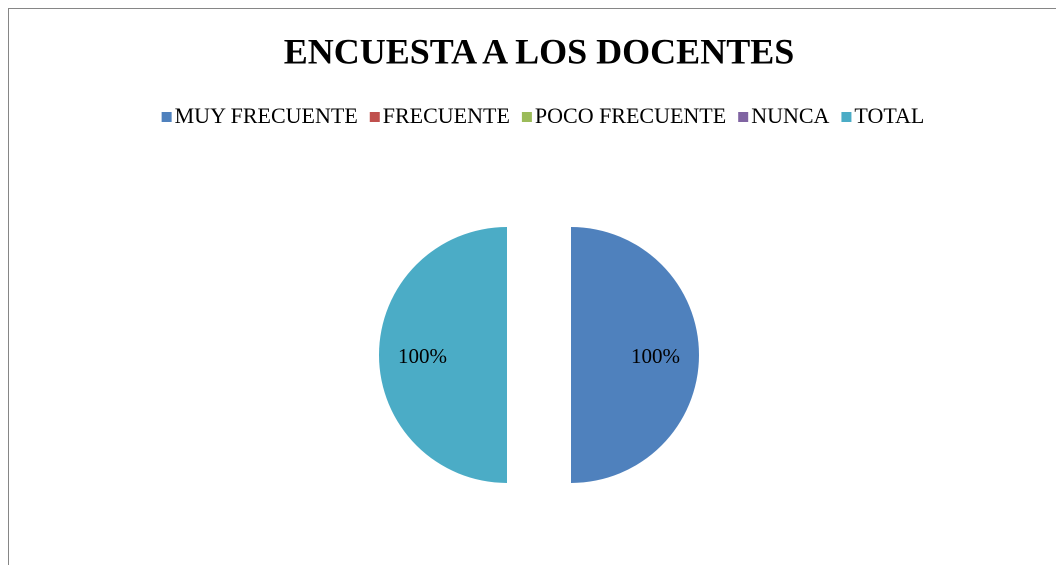  What do you see at coordinates (889, 115) in the screenshot?
I see `legend-label: TOTAL` at bounding box center [889, 115].